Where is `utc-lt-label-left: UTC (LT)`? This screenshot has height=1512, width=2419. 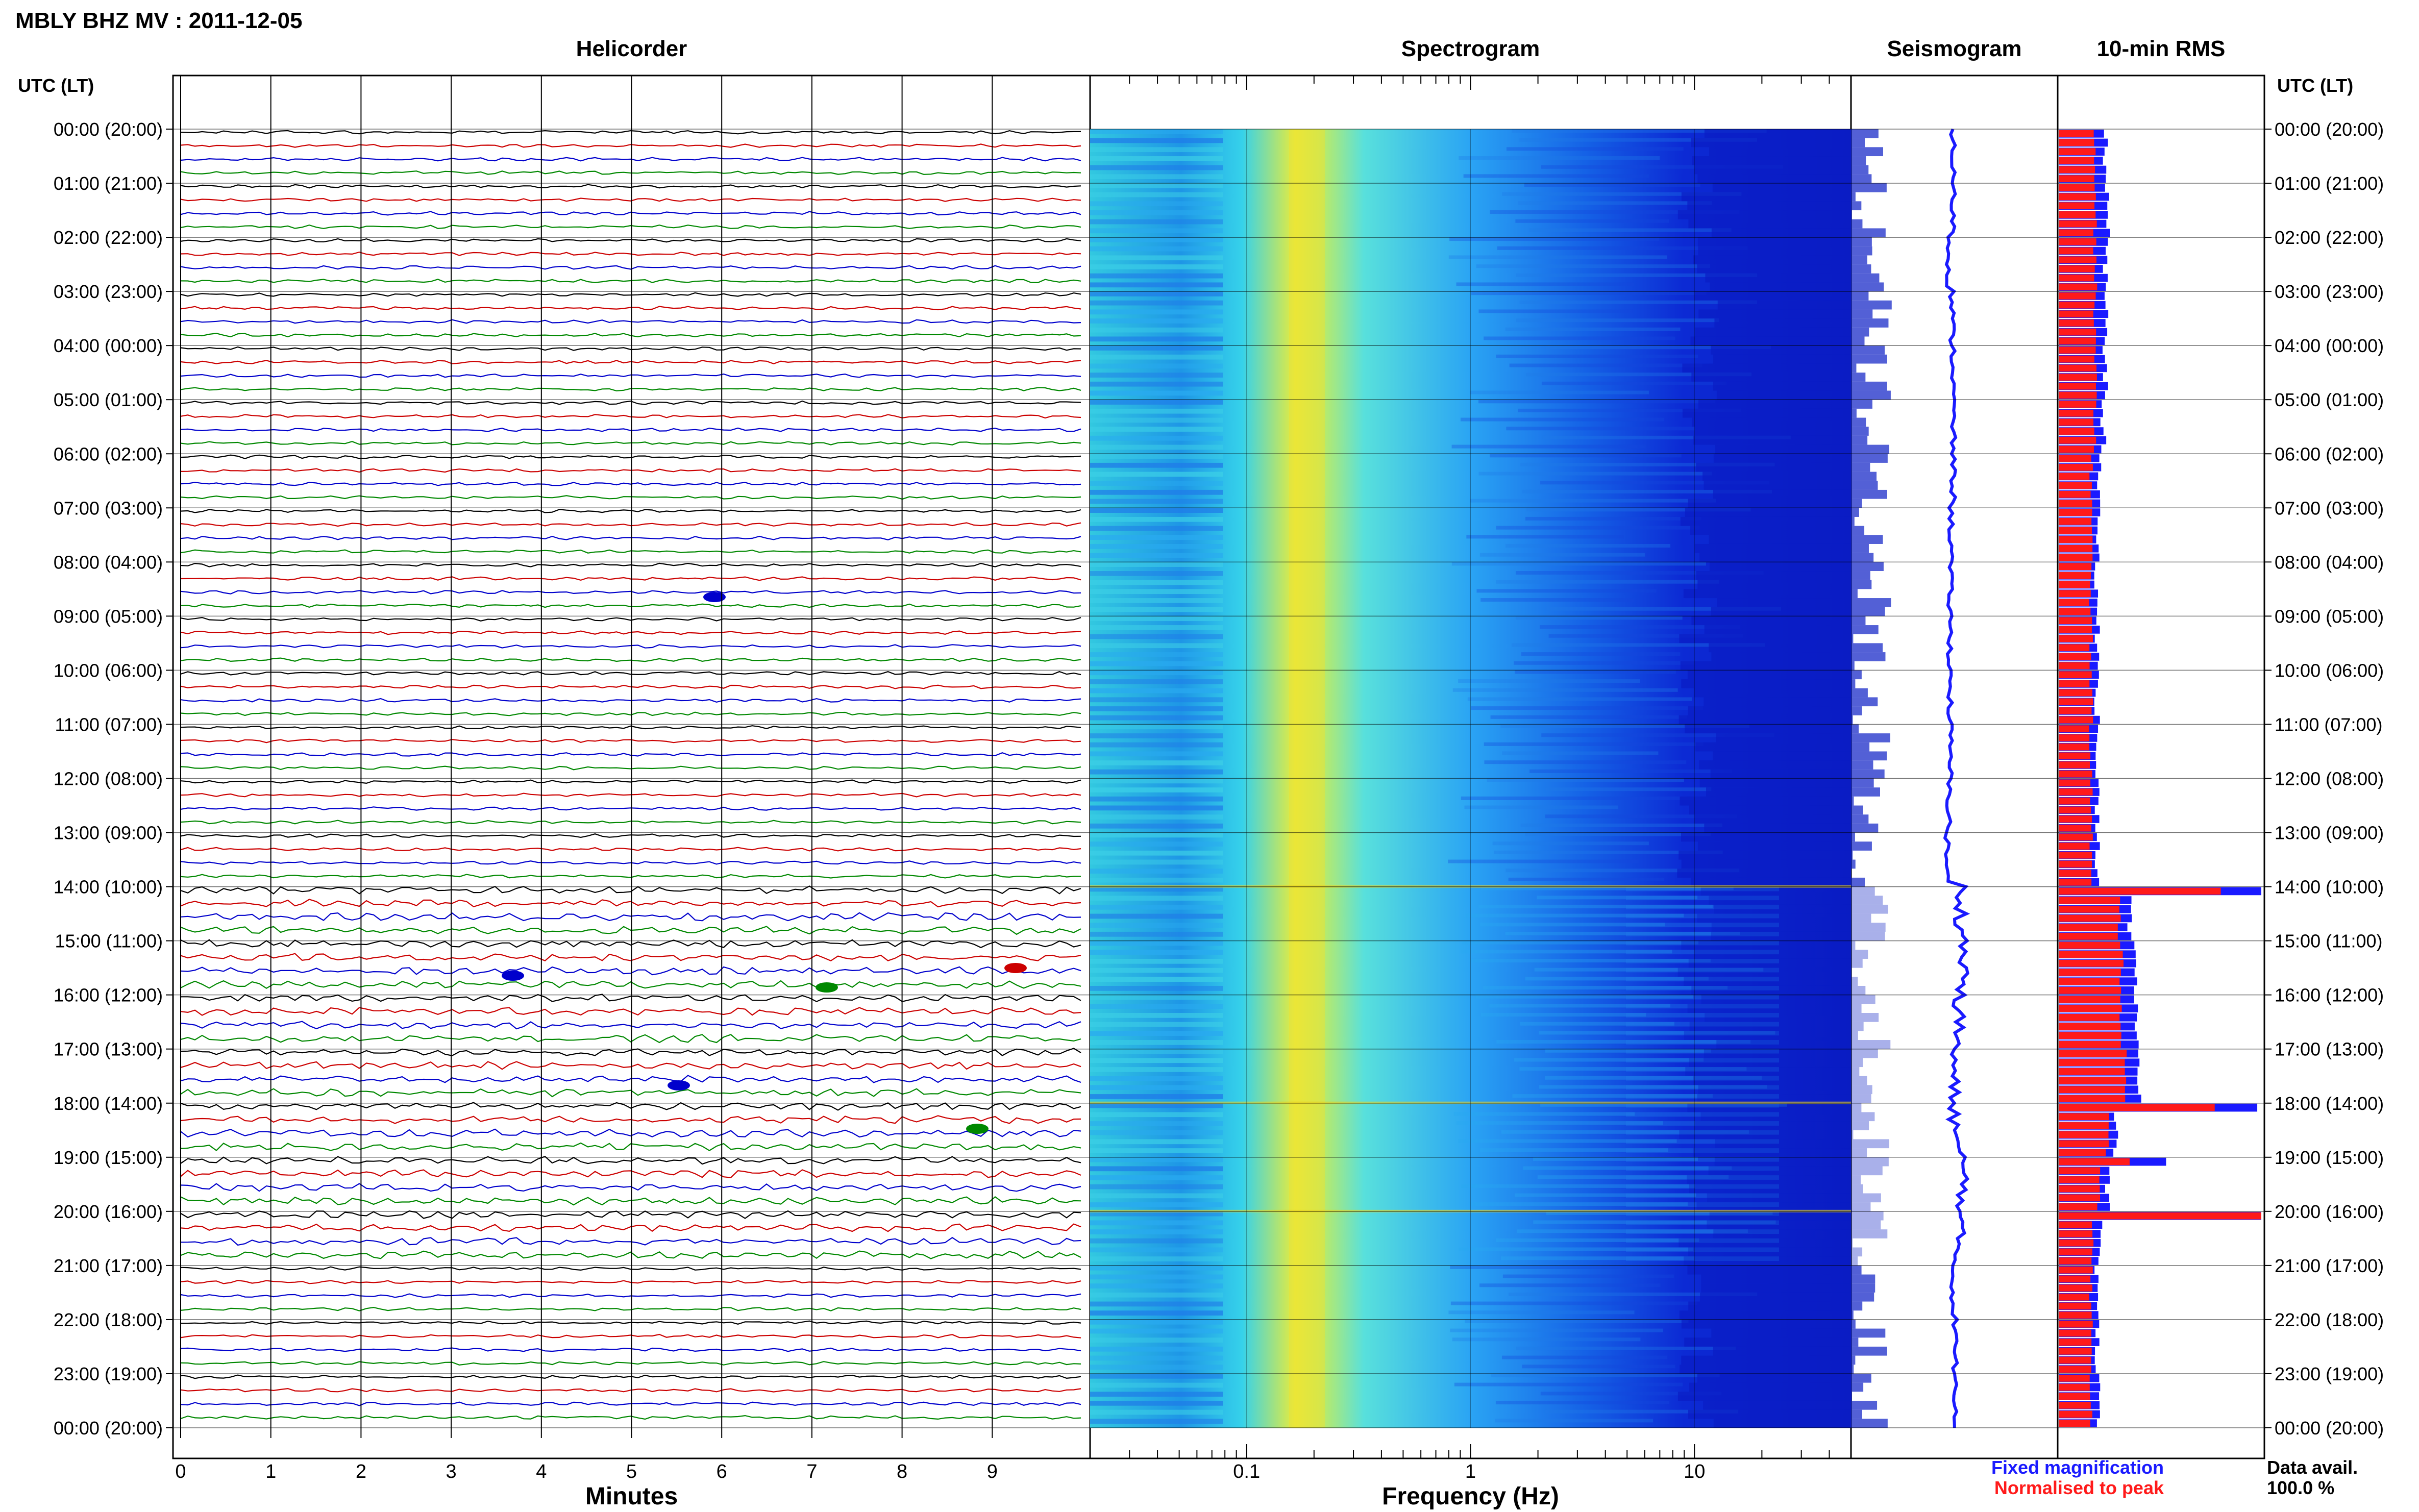
utc-lt-label-left: UTC (LT) is located at coordinates (56, 85).